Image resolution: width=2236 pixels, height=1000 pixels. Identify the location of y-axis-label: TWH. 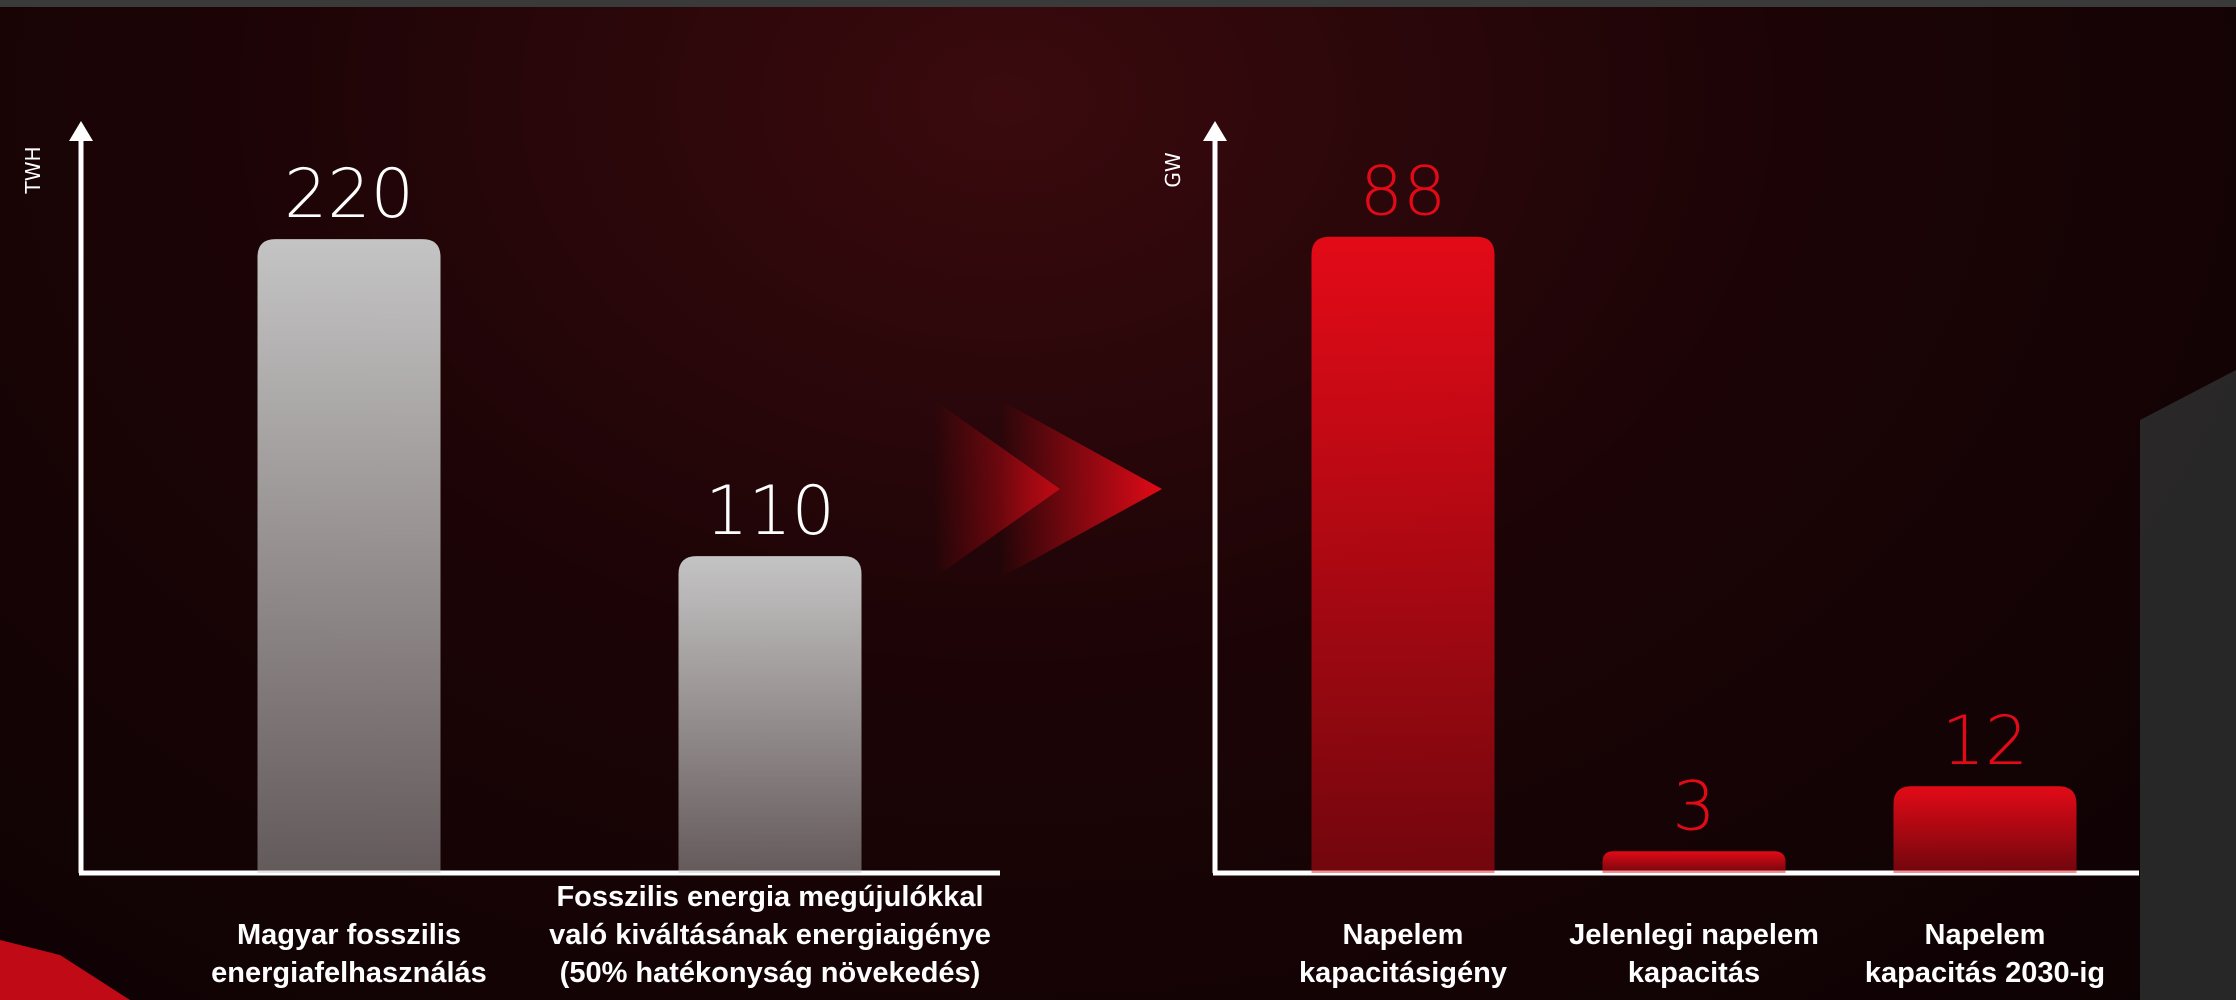
(33, 170).